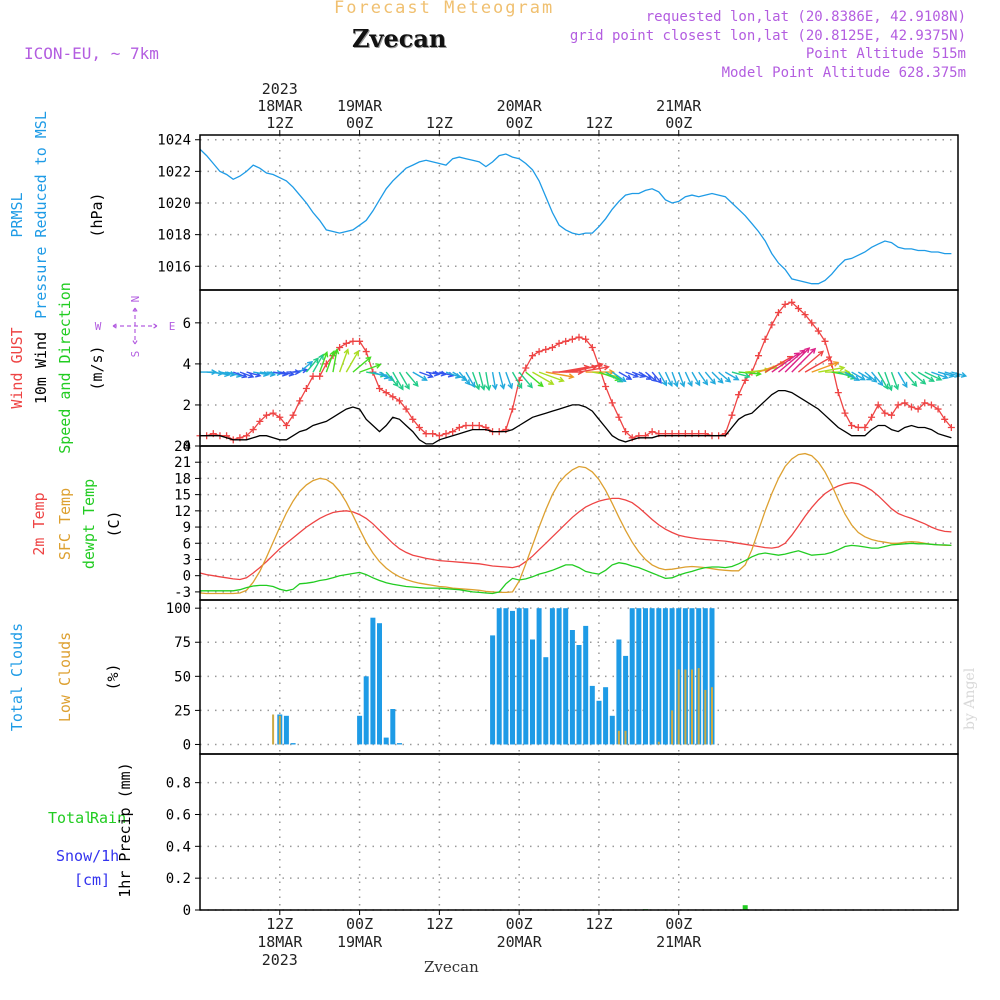 The height and width of the screenshot is (1000, 1000). Describe the element at coordinates (280, 960) in the screenshot. I see `bottom-time-label: 2023` at that location.